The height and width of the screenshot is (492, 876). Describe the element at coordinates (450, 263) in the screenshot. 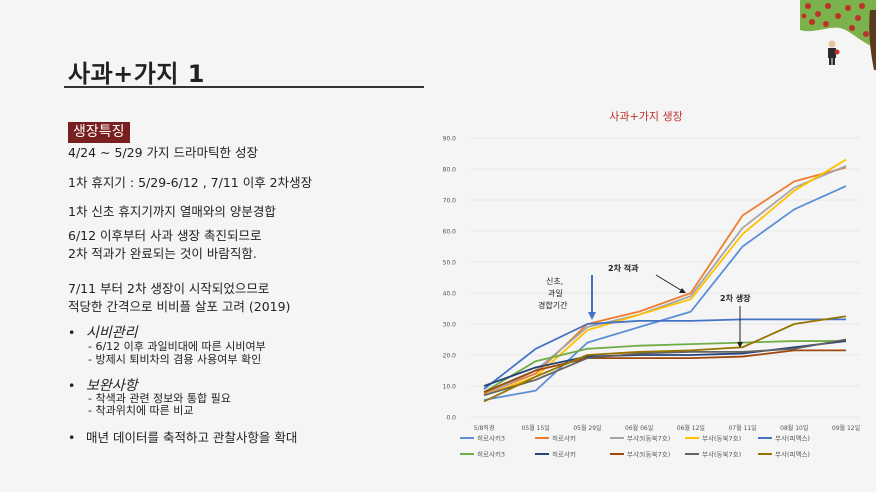

I see `y-tick-label: 50.0` at that location.